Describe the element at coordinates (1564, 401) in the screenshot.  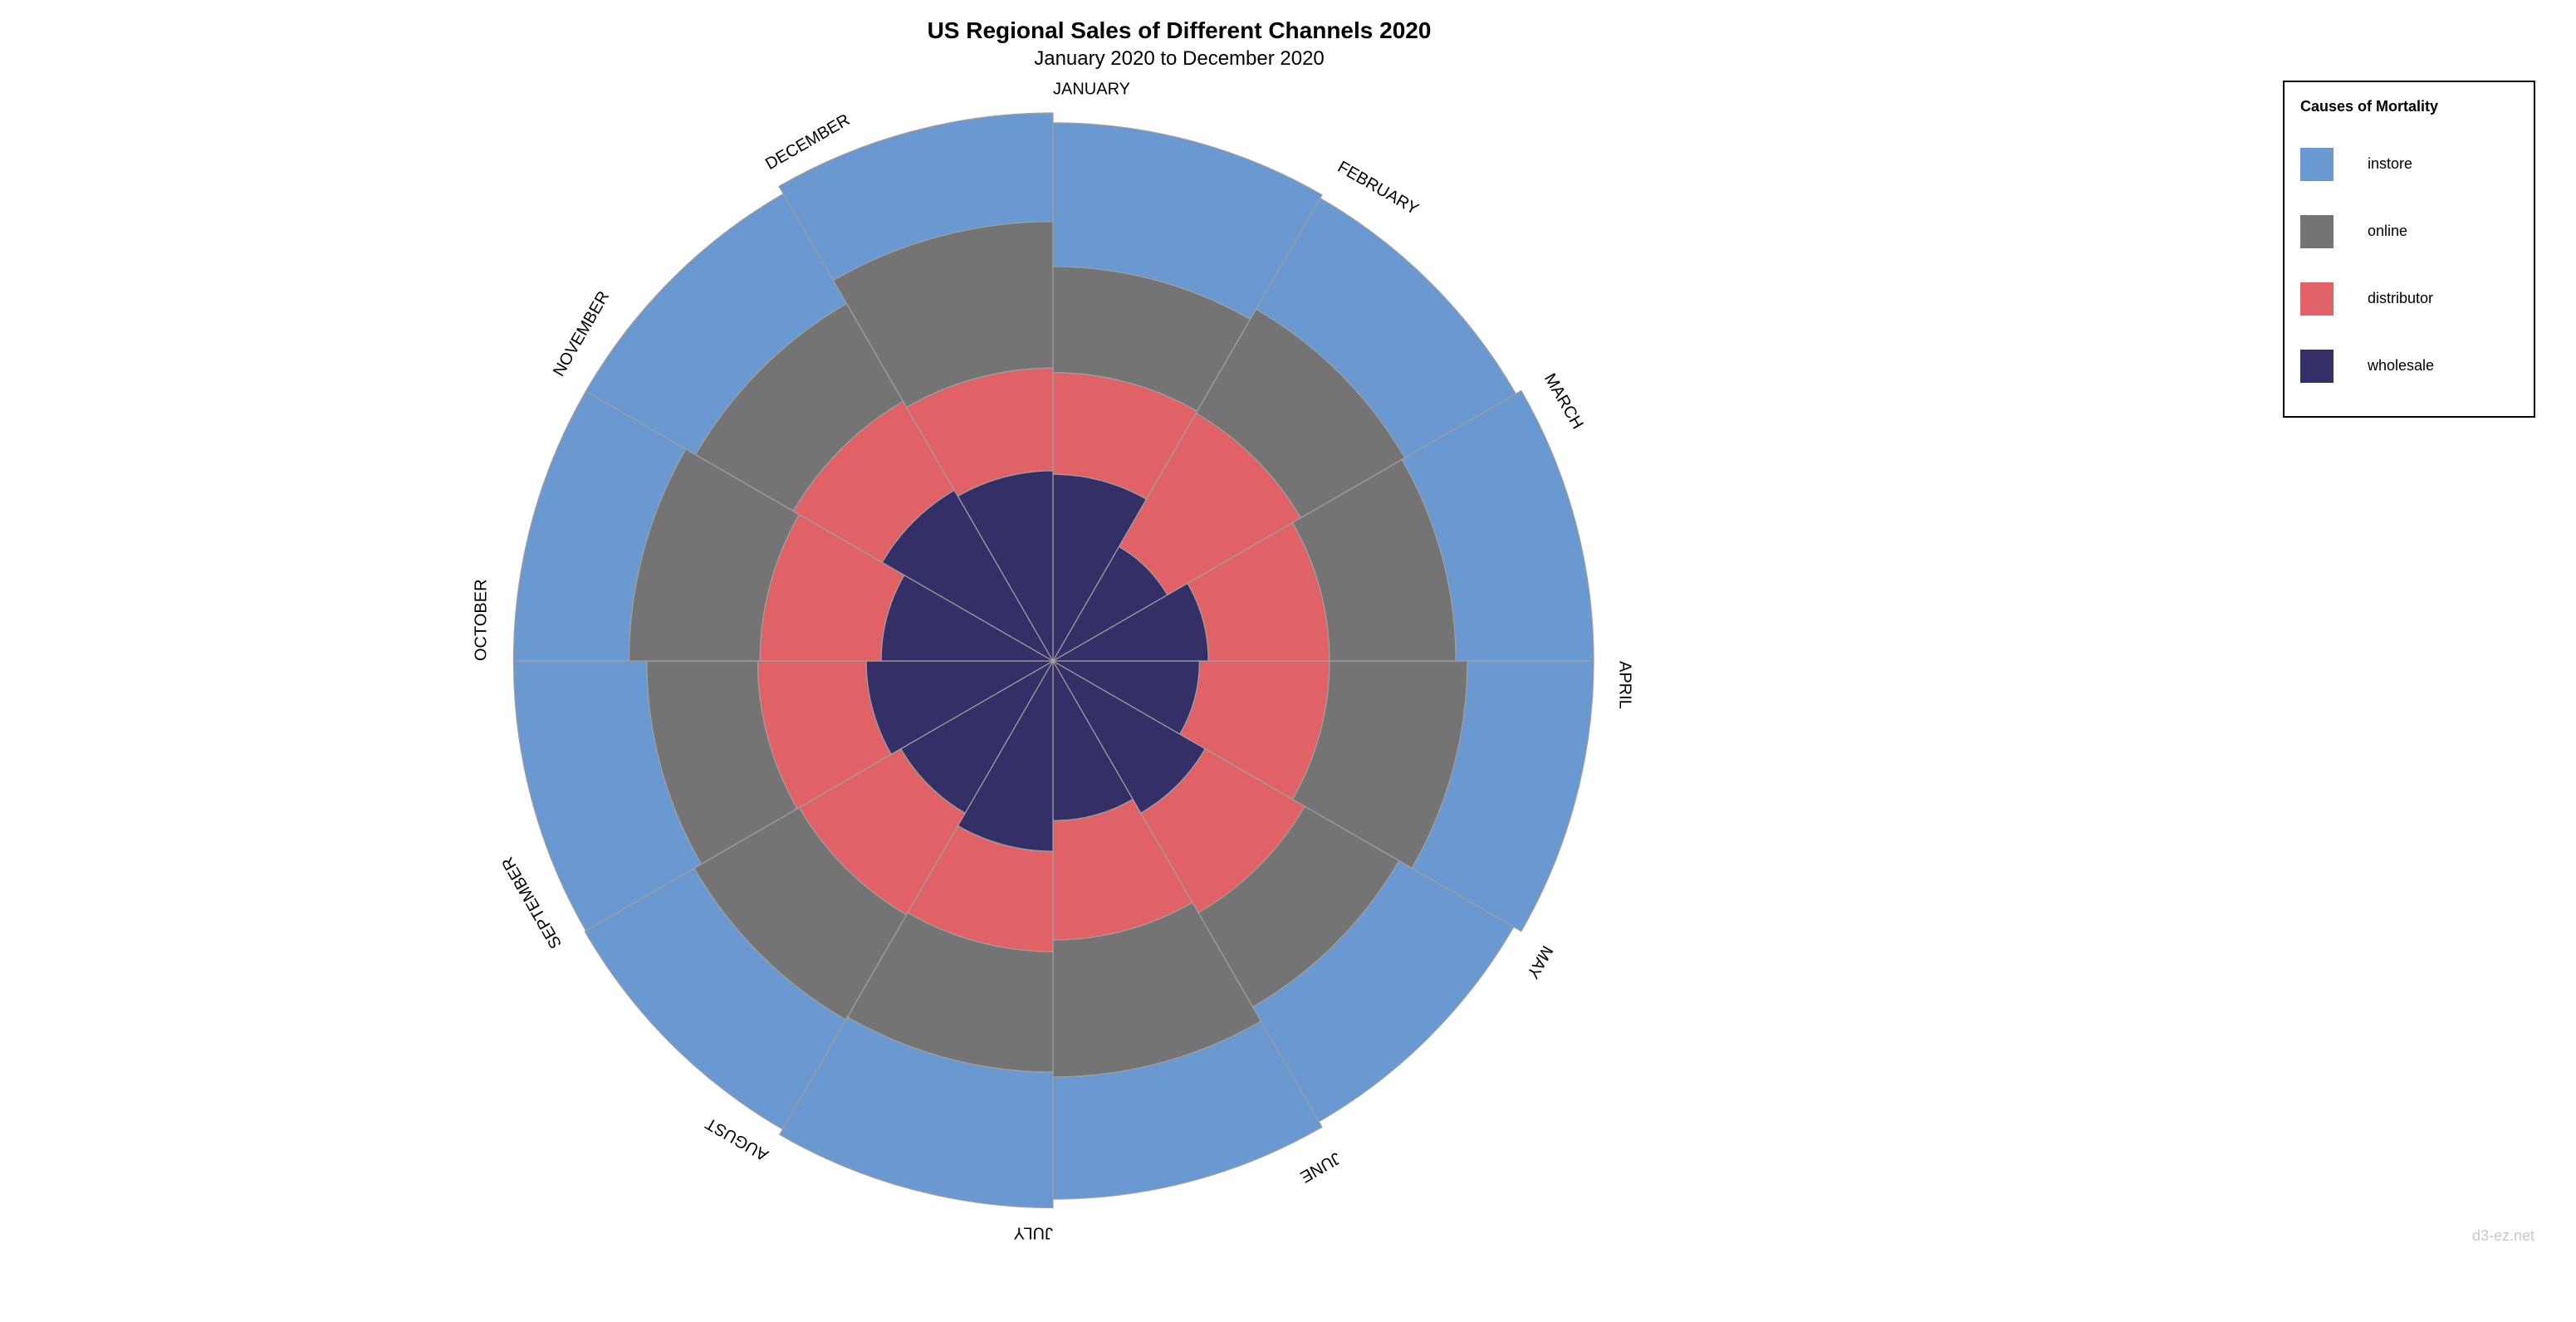
I see `month-label-march: MARCH` at that location.